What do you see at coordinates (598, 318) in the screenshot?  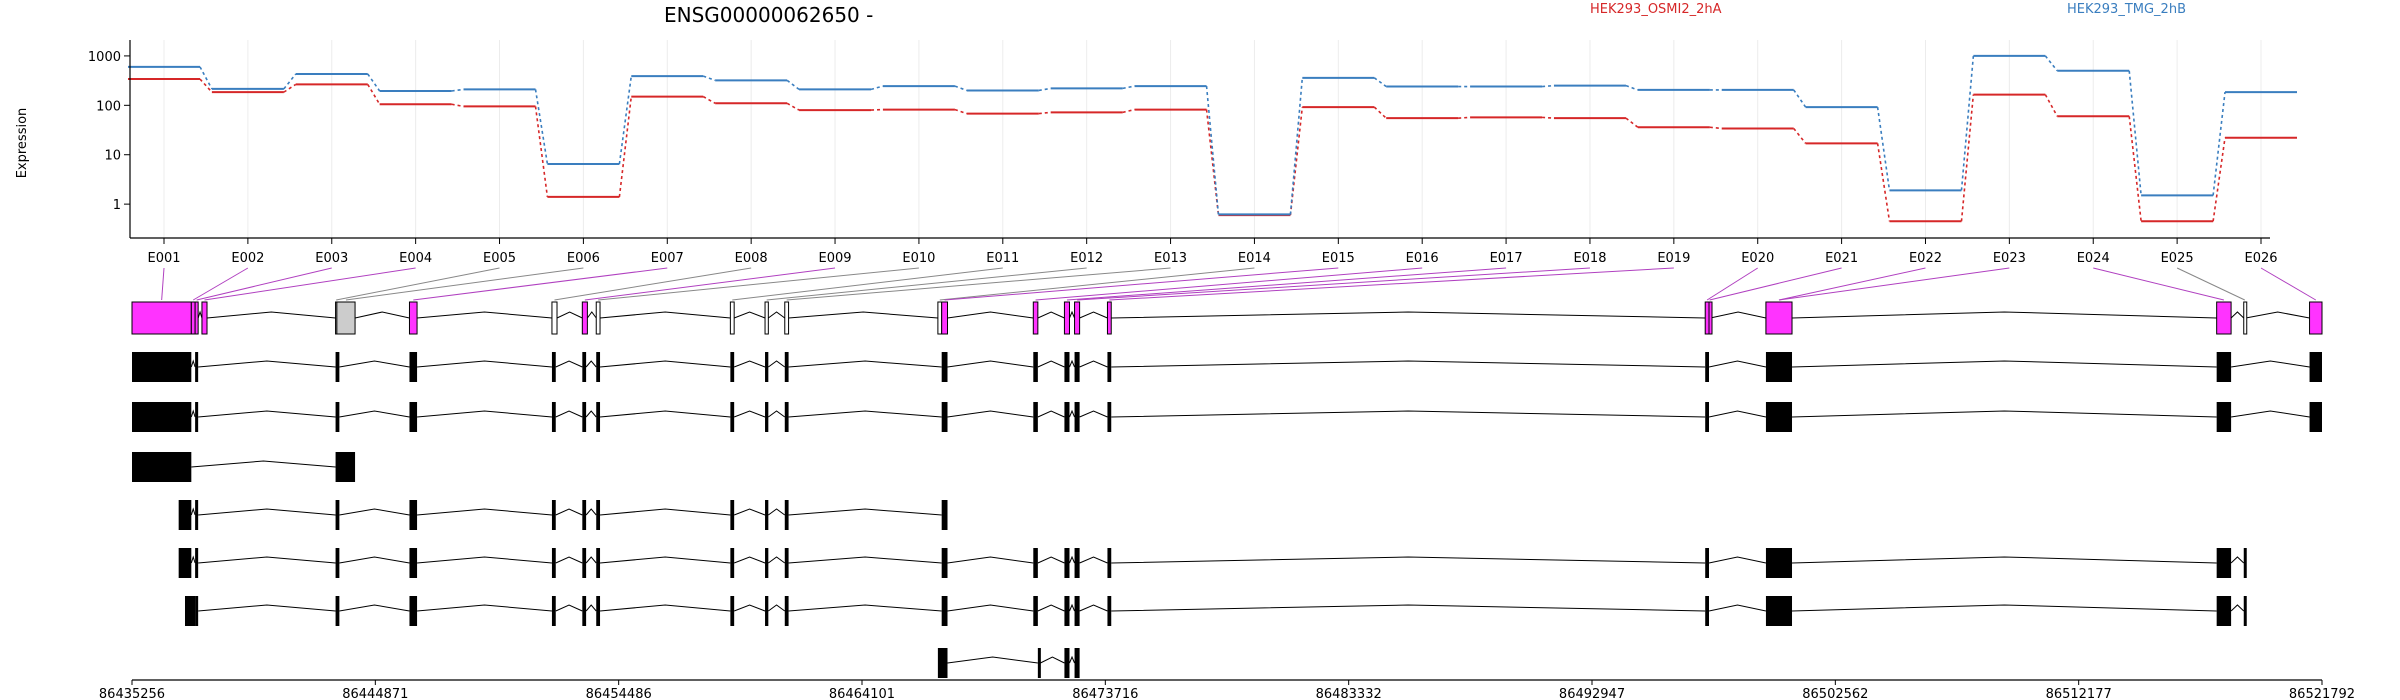 I see `gene-exon-E010` at bounding box center [598, 318].